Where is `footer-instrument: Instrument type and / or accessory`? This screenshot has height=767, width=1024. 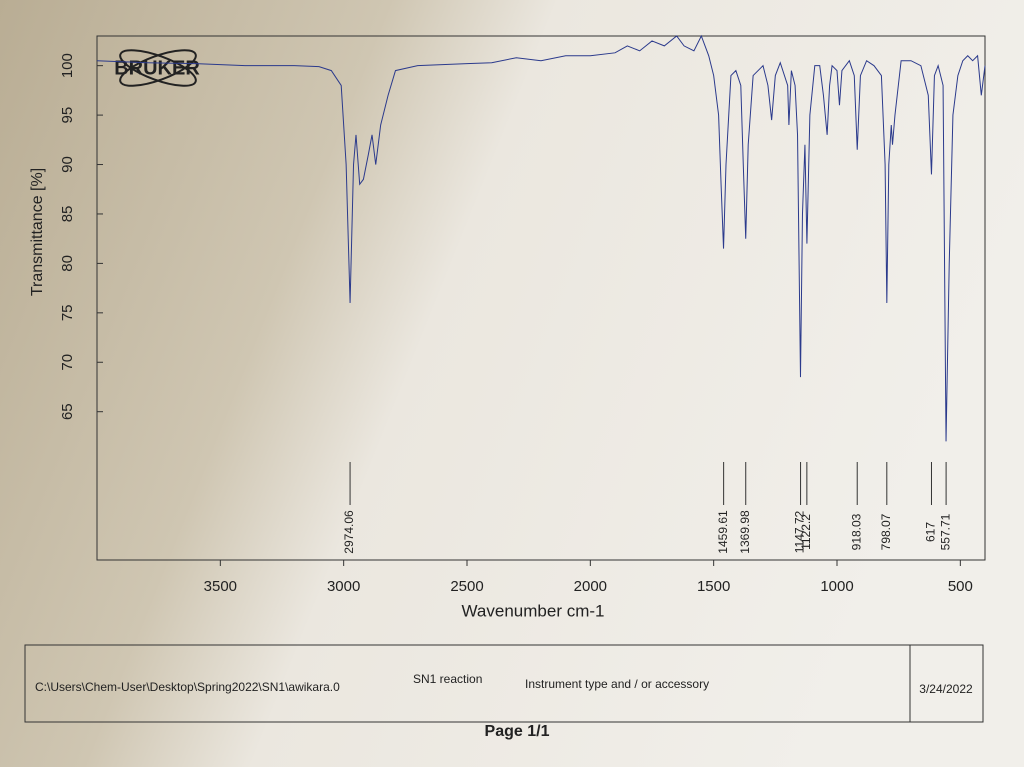
footer-instrument: Instrument type and / or accessory is located at coordinates (617, 684).